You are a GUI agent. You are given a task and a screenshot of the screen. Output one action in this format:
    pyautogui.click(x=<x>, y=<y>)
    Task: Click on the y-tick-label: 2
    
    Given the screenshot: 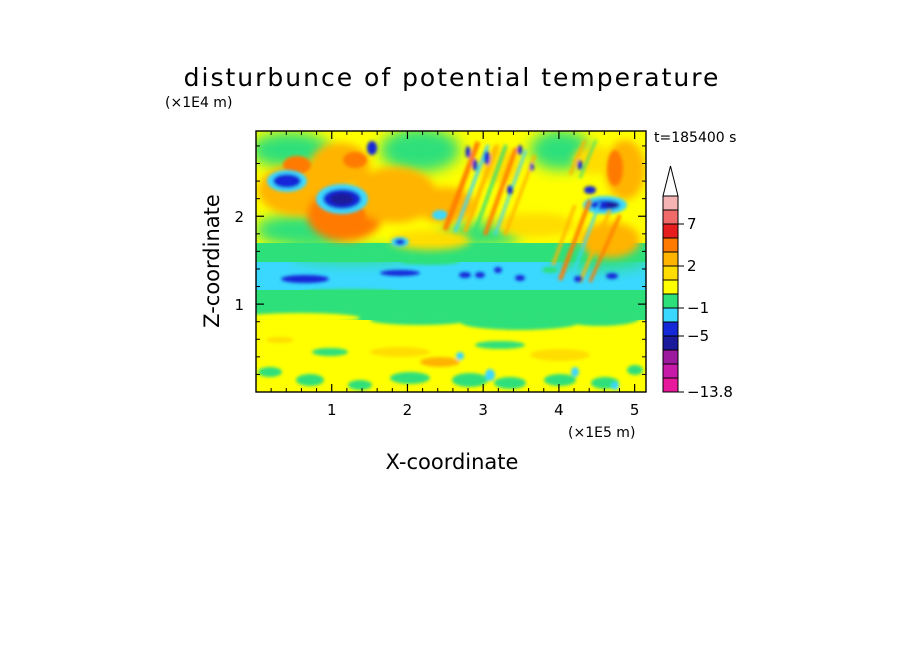 What is the action you would take?
    pyautogui.click(x=239, y=217)
    